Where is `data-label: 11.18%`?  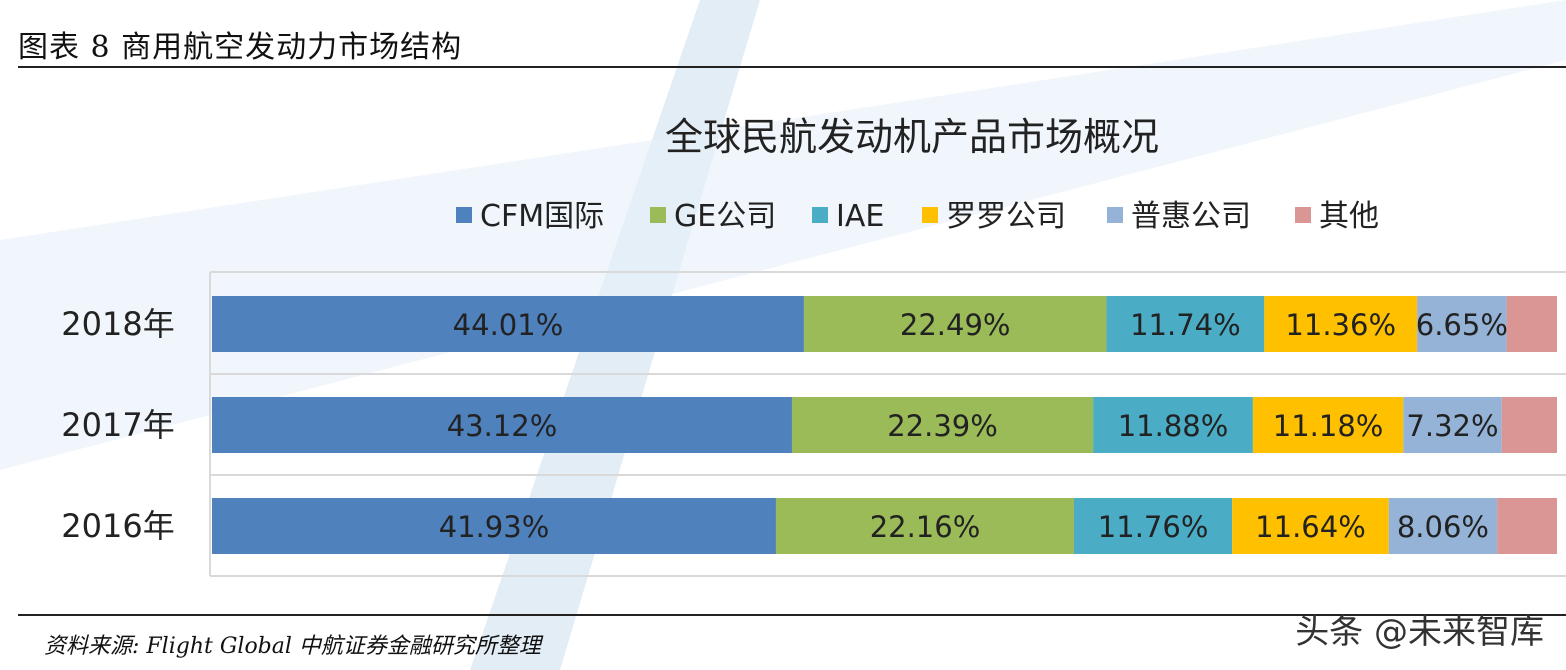 data-label: 11.18% is located at coordinates (1328, 426).